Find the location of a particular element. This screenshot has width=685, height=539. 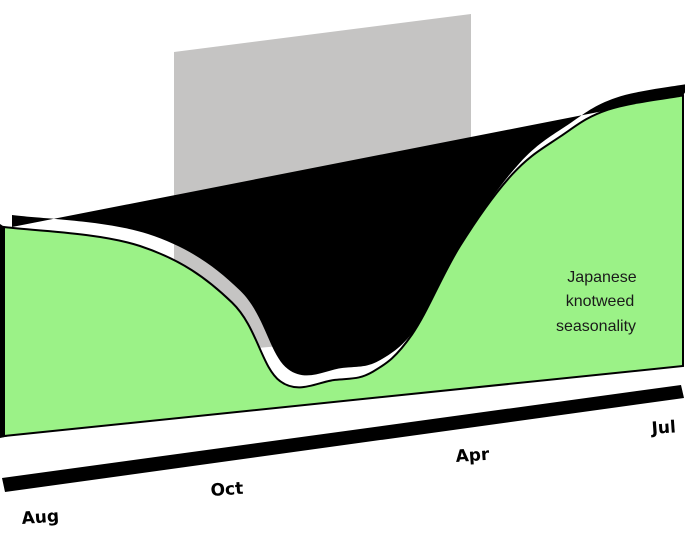

tick-label-aug: Aug is located at coordinates (40, 517).